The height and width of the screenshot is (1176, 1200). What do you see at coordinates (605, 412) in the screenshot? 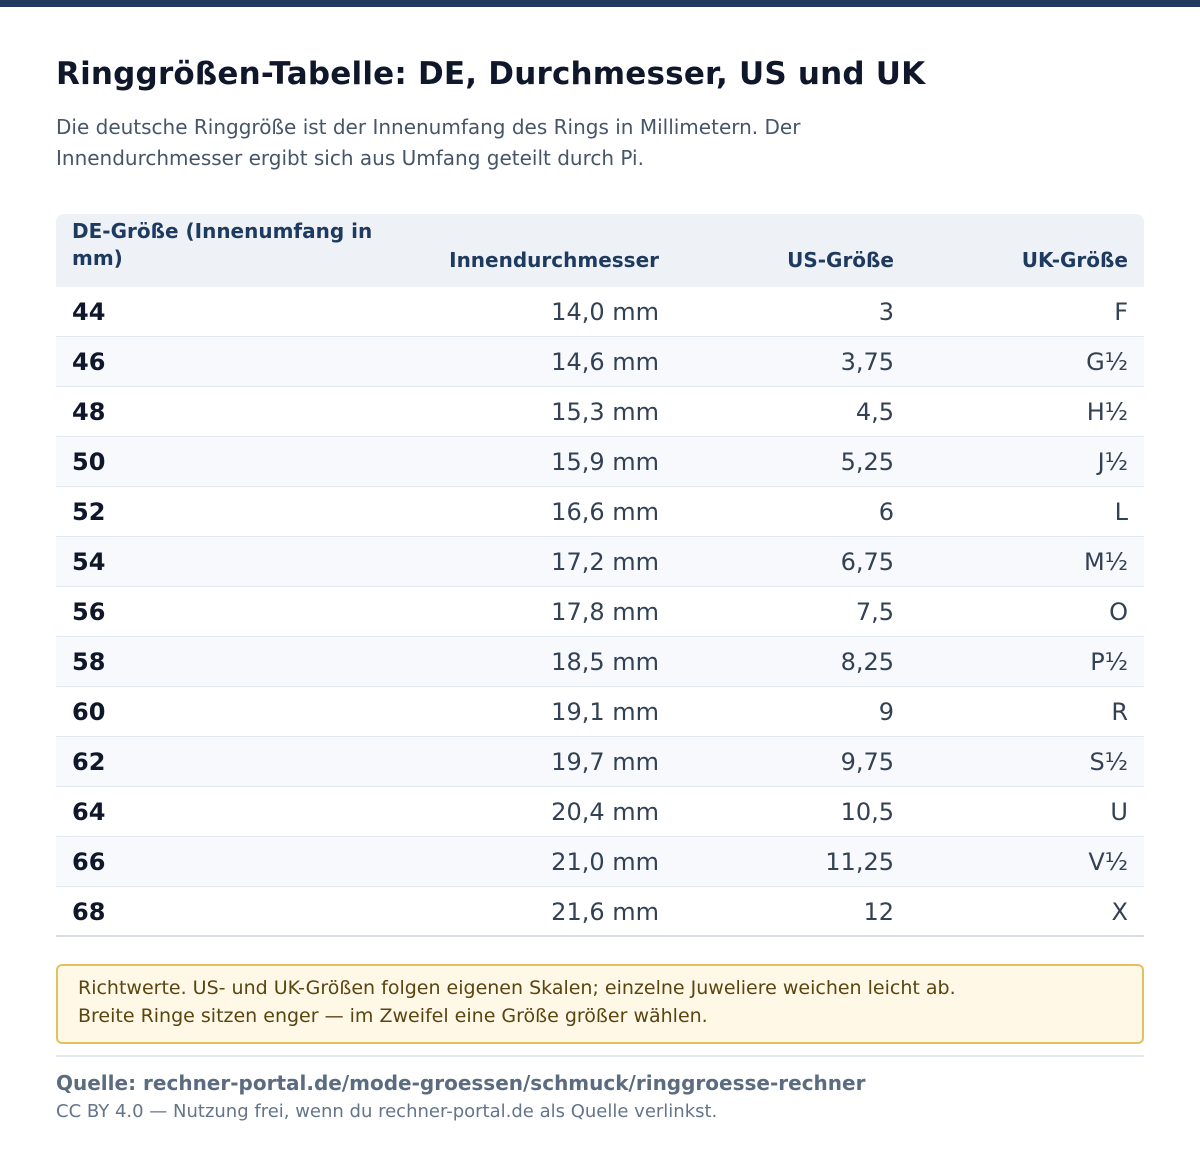
I see `cell-diameter: 15,3 mm` at bounding box center [605, 412].